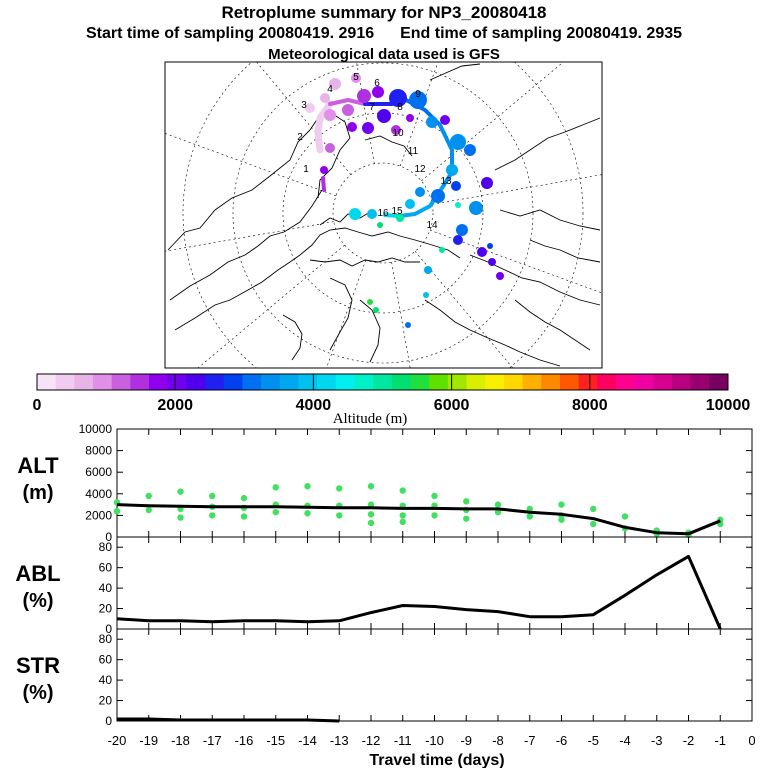 This screenshot has width=768, height=768. What do you see at coordinates (418, 94) in the screenshot?
I see `map-day-label: 9` at bounding box center [418, 94].